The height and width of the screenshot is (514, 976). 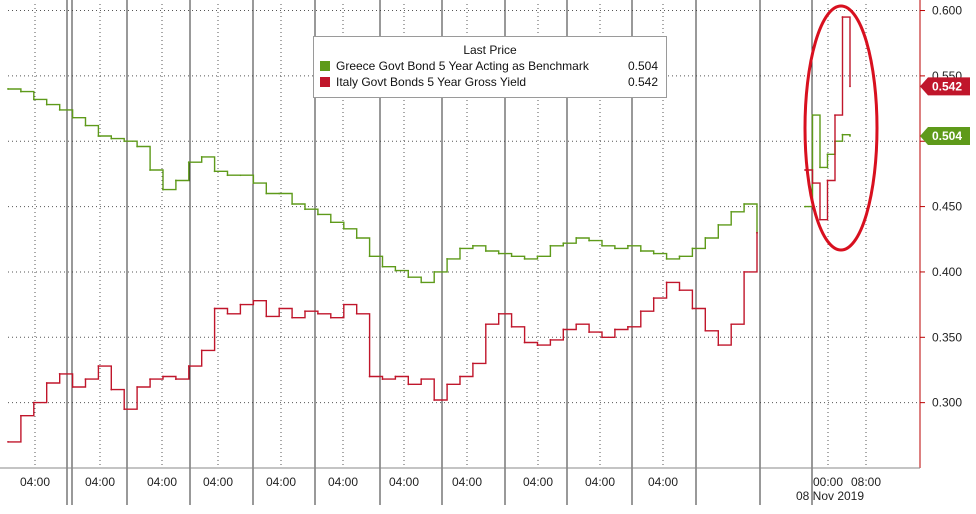 I want to click on date-label: 08 Nov 2019, so click(x=830, y=496).